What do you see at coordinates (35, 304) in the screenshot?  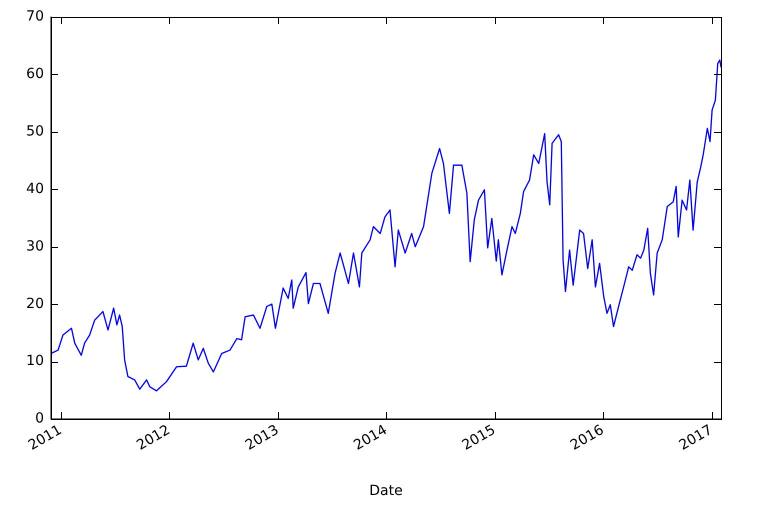 I see `y-tick-label: 20` at bounding box center [35, 304].